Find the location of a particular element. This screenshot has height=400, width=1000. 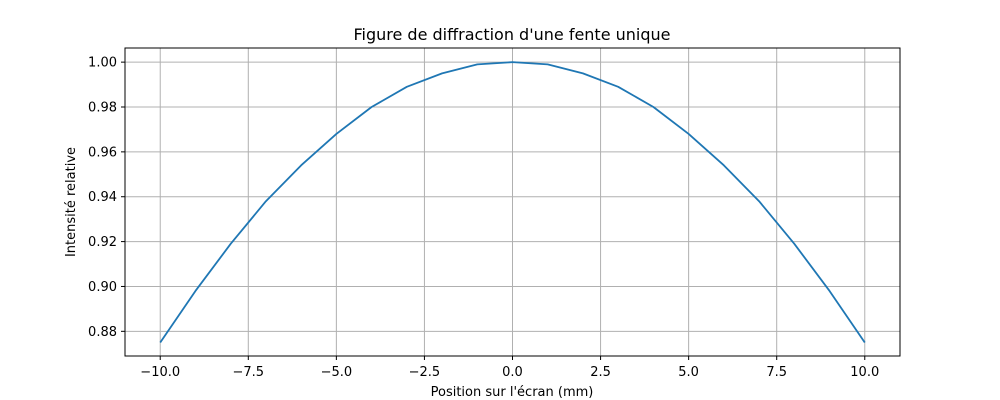

x-tick-label: 10.0 is located at coordinates (864, 372).